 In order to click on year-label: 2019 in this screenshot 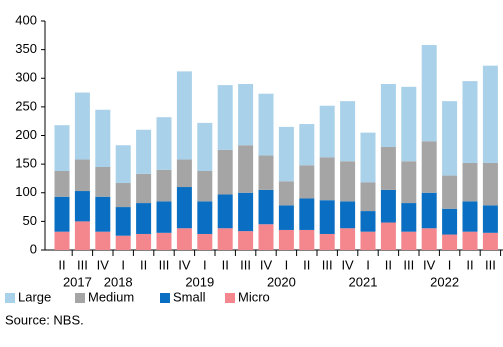, I will do `click(199, 281)`.